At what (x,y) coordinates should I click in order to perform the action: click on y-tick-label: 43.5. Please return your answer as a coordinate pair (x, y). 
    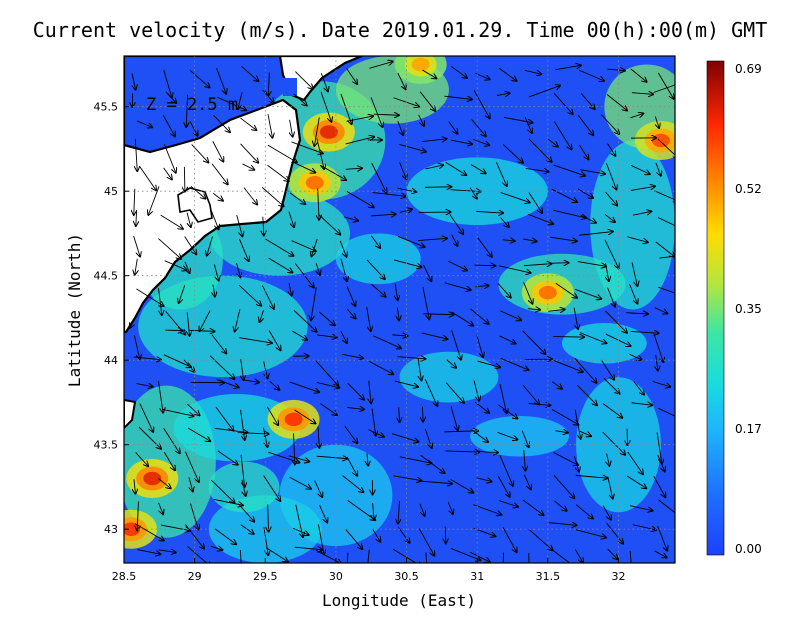
    Looking at the image, I should click on (106, 445).